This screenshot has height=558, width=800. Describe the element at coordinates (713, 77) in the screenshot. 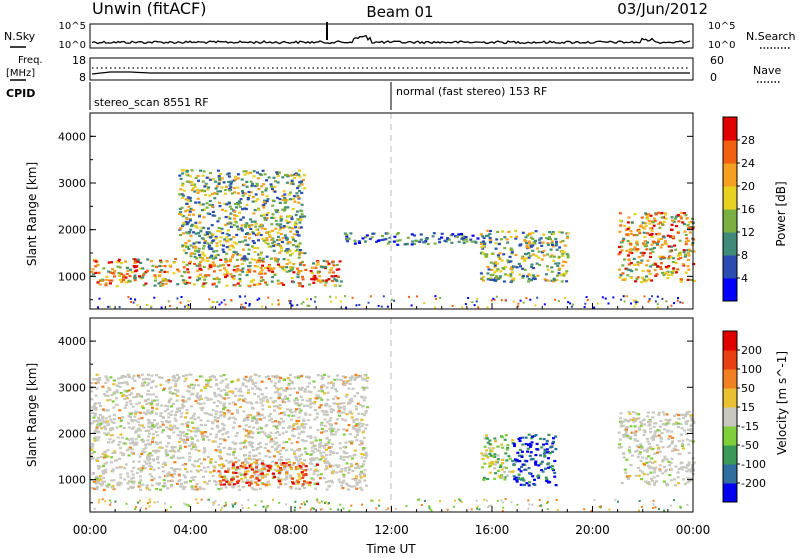

I see `nave-tick-bottom: 0` at that location.